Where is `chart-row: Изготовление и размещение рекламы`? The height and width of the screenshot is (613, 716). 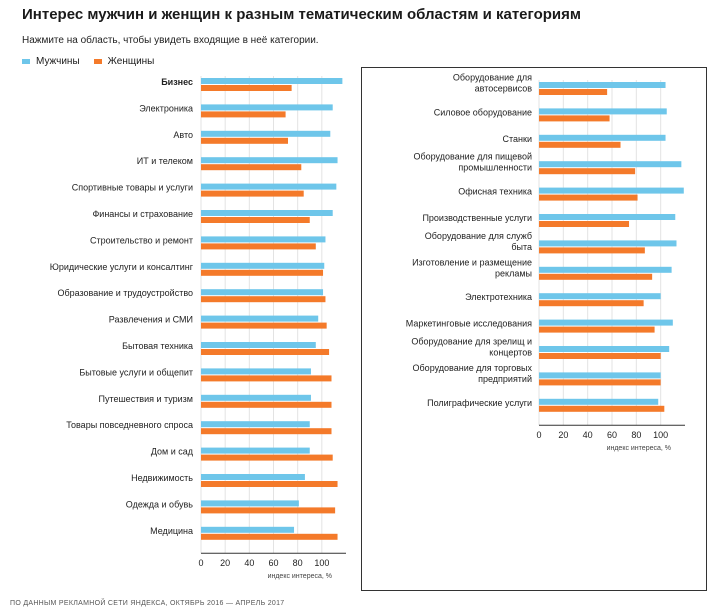
chart-row: Изготовление и размещение рекламы is located at coordinates (542, 268).